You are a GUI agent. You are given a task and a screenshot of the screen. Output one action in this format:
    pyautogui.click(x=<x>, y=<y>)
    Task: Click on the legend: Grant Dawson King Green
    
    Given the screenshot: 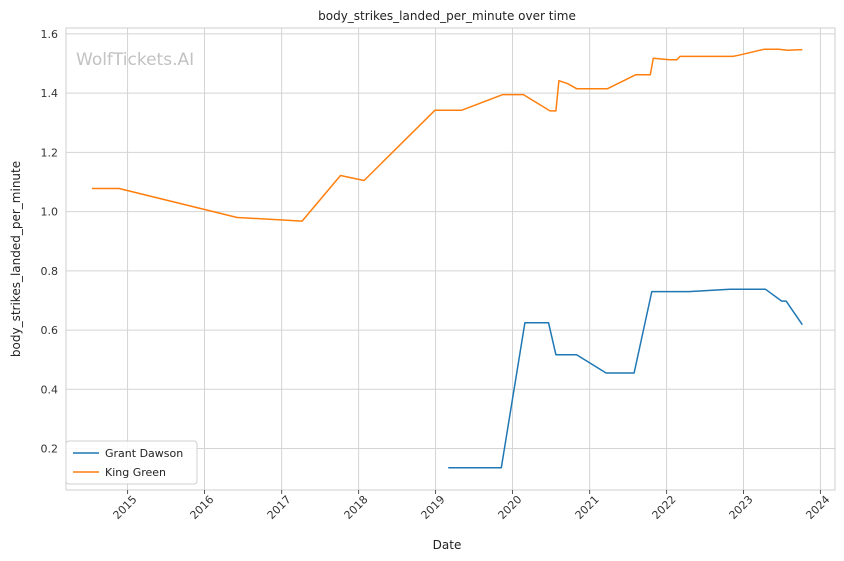 What is the action you would take?
    pyautogui.click(x=131, y=462)
    